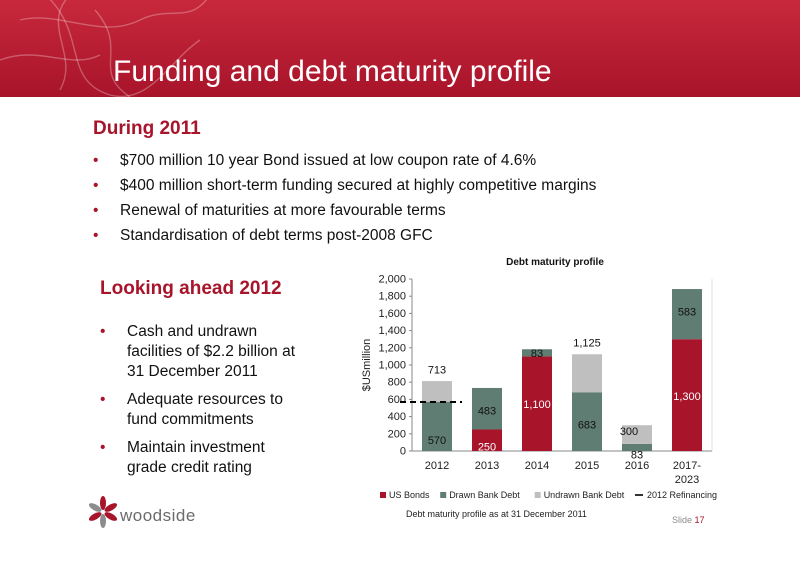 The width and height of the screenshot is (800, 566). Describe the element at coordinates (397, 417) in the screenshot. I see `y-tick-label: 400` at that location.